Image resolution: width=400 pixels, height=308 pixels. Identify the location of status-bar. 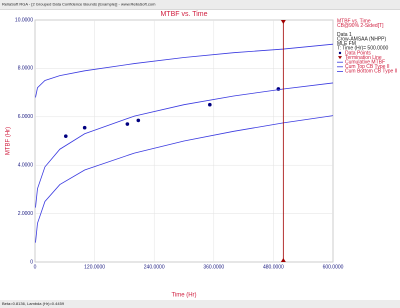
(200, 304).